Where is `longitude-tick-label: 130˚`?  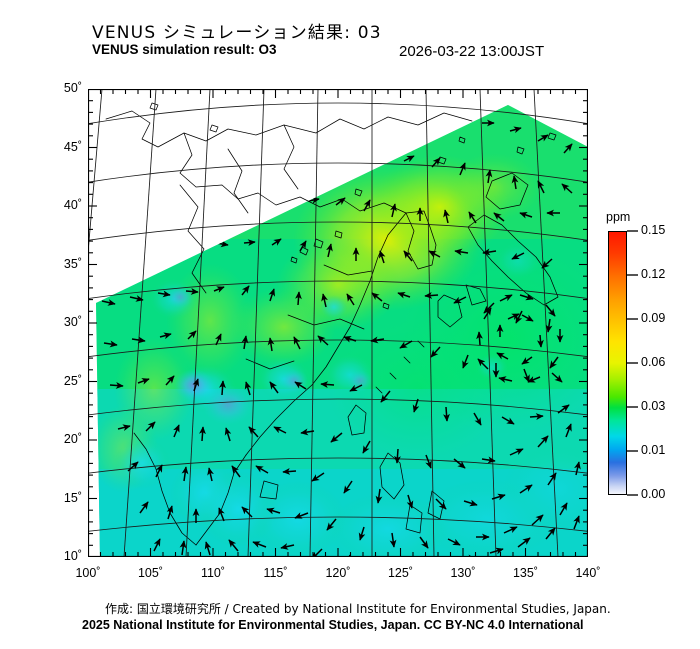
longitude-tick-label: 130˚ is located at coordinates (463, 573).